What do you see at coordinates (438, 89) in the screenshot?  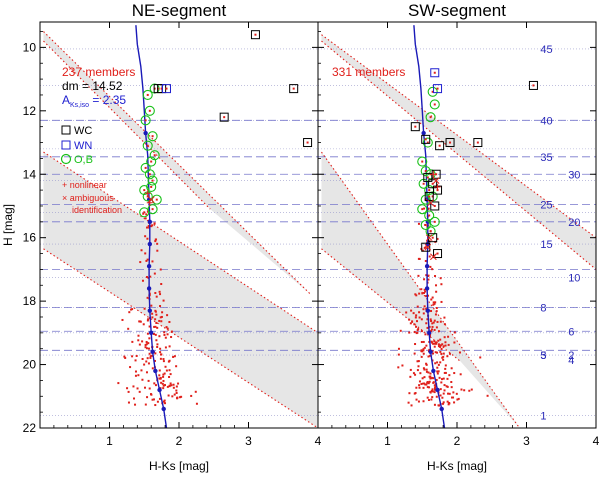 I see `sw-wn-star` at bounding box center [438, 89].